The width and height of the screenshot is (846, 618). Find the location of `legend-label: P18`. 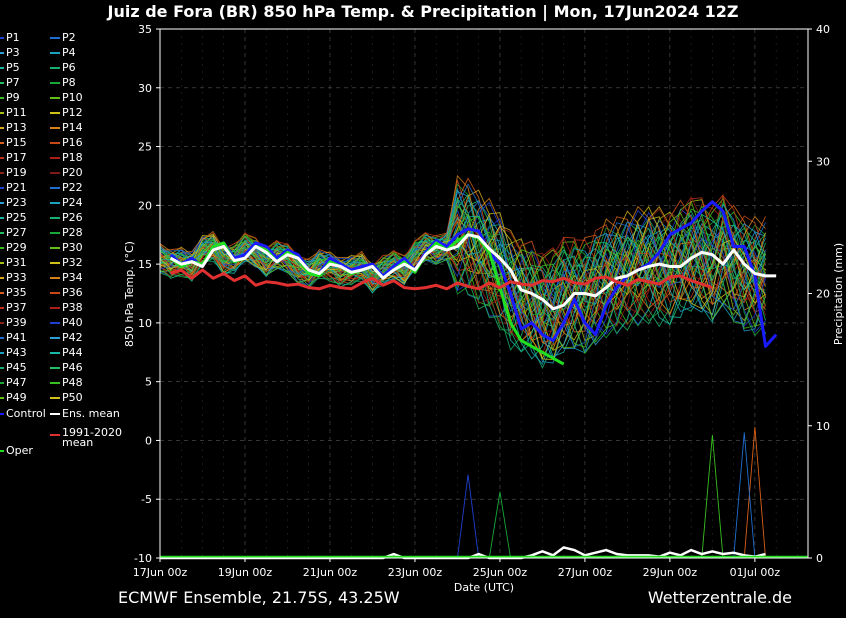

legend-label: P18 is located at coordinates (72, 157).